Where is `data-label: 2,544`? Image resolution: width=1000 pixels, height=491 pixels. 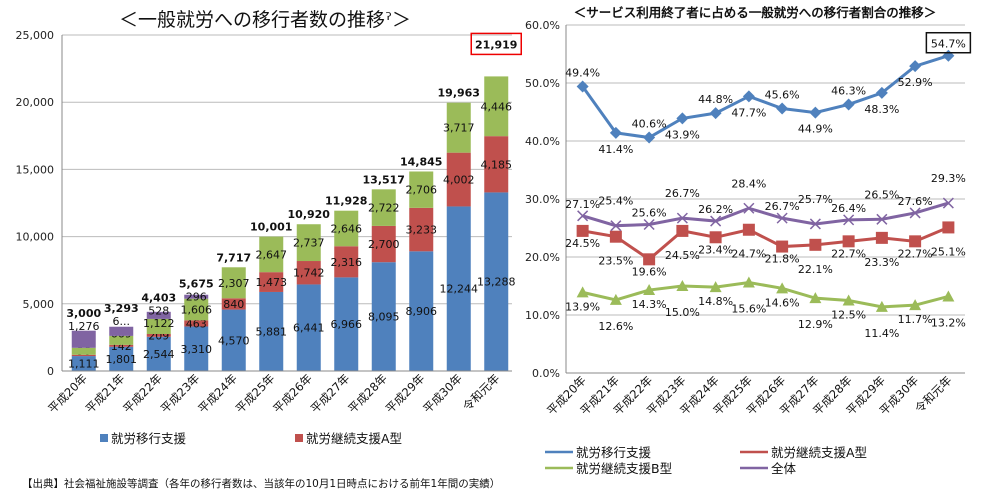 data-label: 2,544 is located at coordinates (159, 354).